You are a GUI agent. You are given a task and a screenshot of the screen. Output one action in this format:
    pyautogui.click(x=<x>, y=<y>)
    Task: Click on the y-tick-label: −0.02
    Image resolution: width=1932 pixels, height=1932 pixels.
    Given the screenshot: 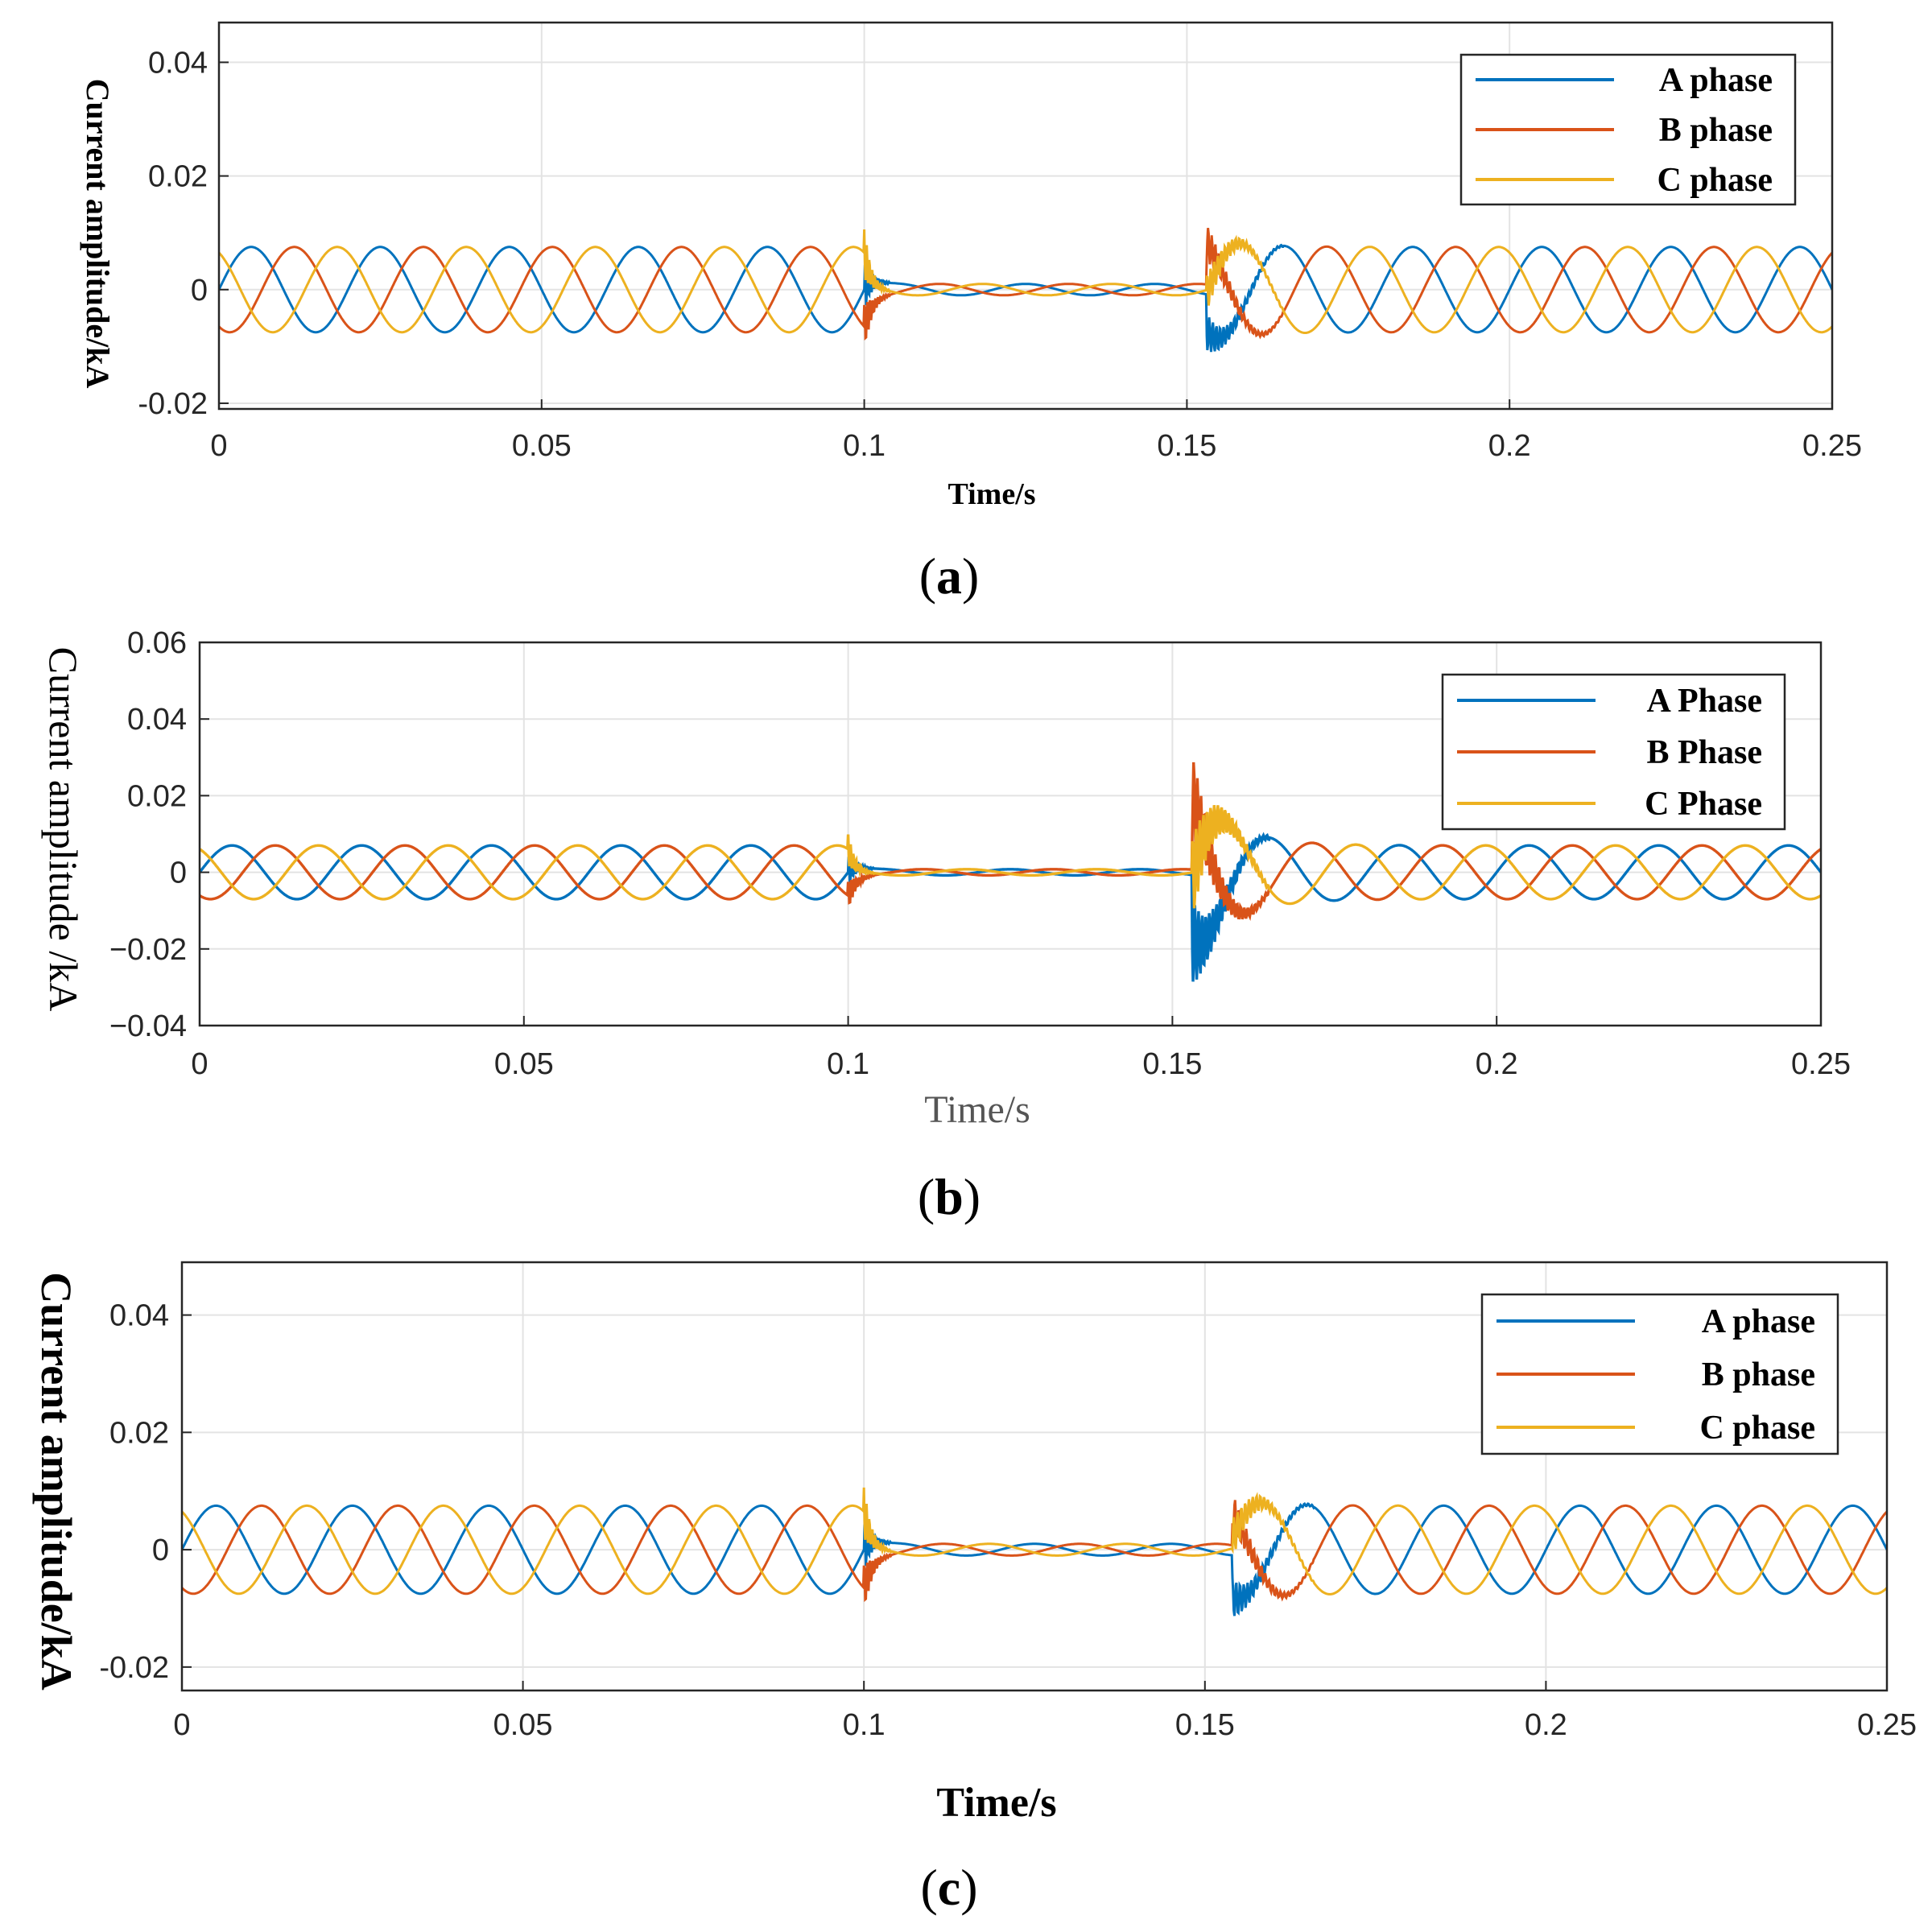 What is the action you would take?
    pyautogui.click(x=148, y=950)
    